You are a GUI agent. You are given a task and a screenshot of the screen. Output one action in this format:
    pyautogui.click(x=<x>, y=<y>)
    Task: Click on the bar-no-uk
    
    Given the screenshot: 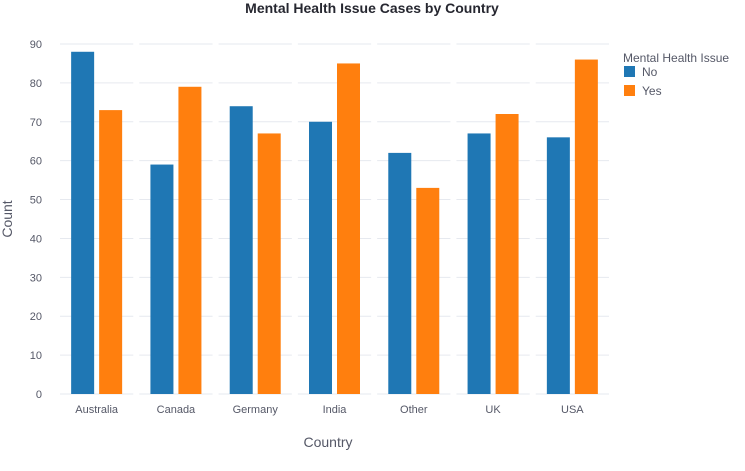 What is the action you would take?
    pyautogui.click(x=479, y=263)
    